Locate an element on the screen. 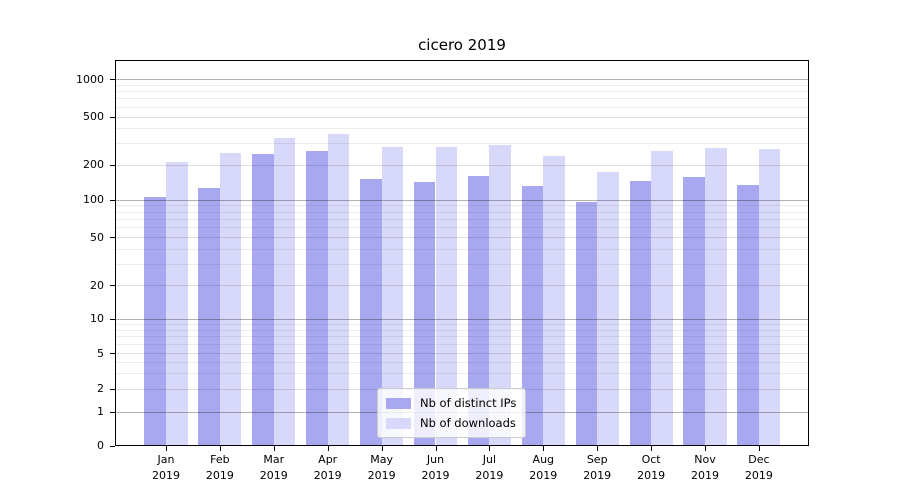 The width and height of the screenshot is (900, 500). bar-nb-of-distinct-ips-sep is located at coordinates (586, 324).